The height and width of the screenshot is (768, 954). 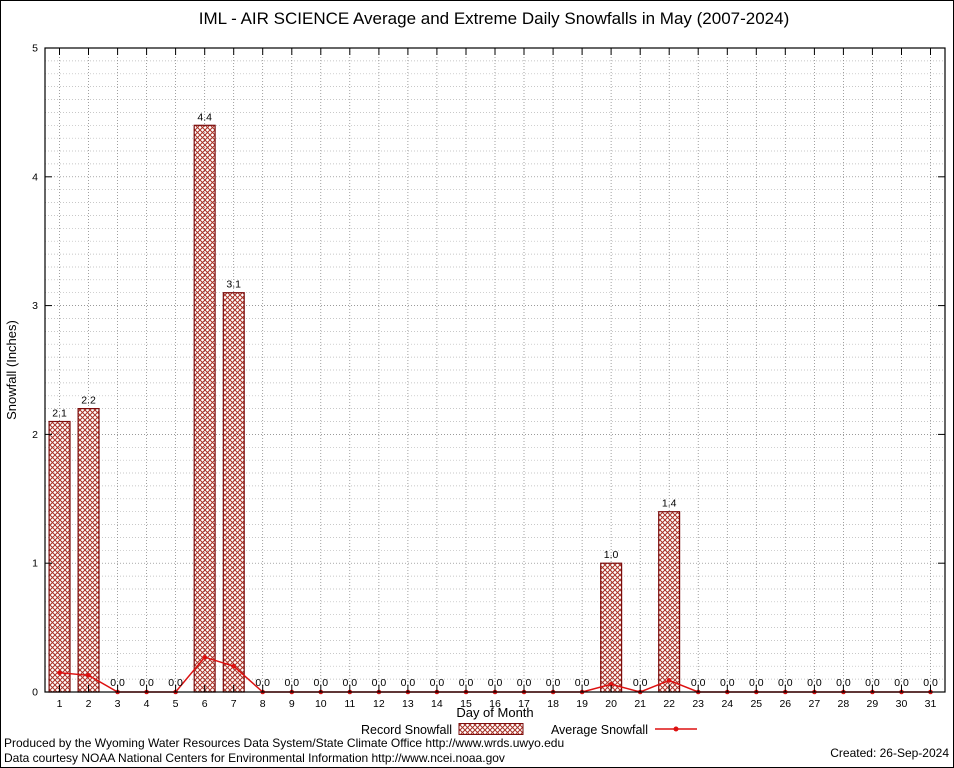 What do you see at coordinates (408, 704) in the screenshot?
I see `x-tick-label: 13` at bounding box center [408, 704].